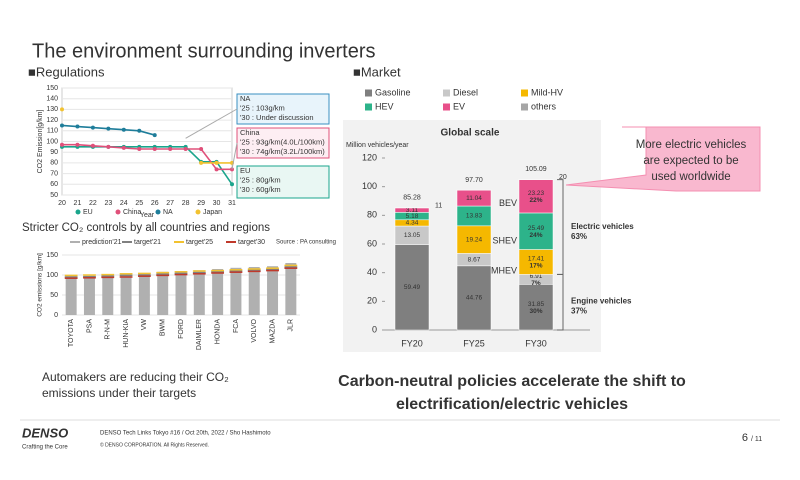 The height and width of the screenshot is (480, 800). I want to click on legend-label: NA, so click(168, 212).